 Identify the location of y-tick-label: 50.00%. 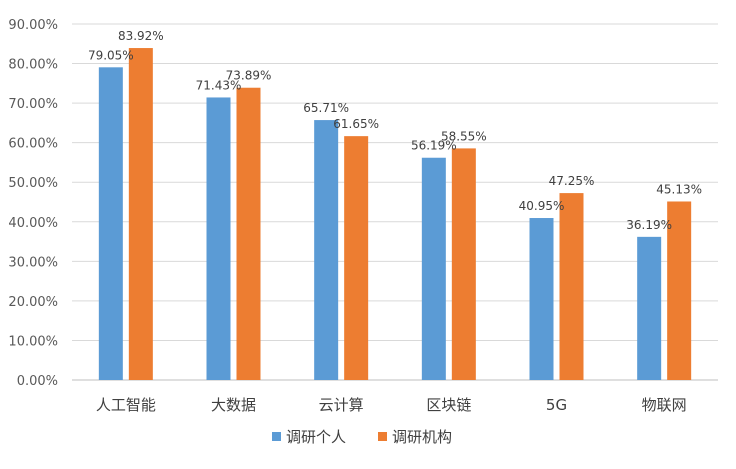
(33, 183).